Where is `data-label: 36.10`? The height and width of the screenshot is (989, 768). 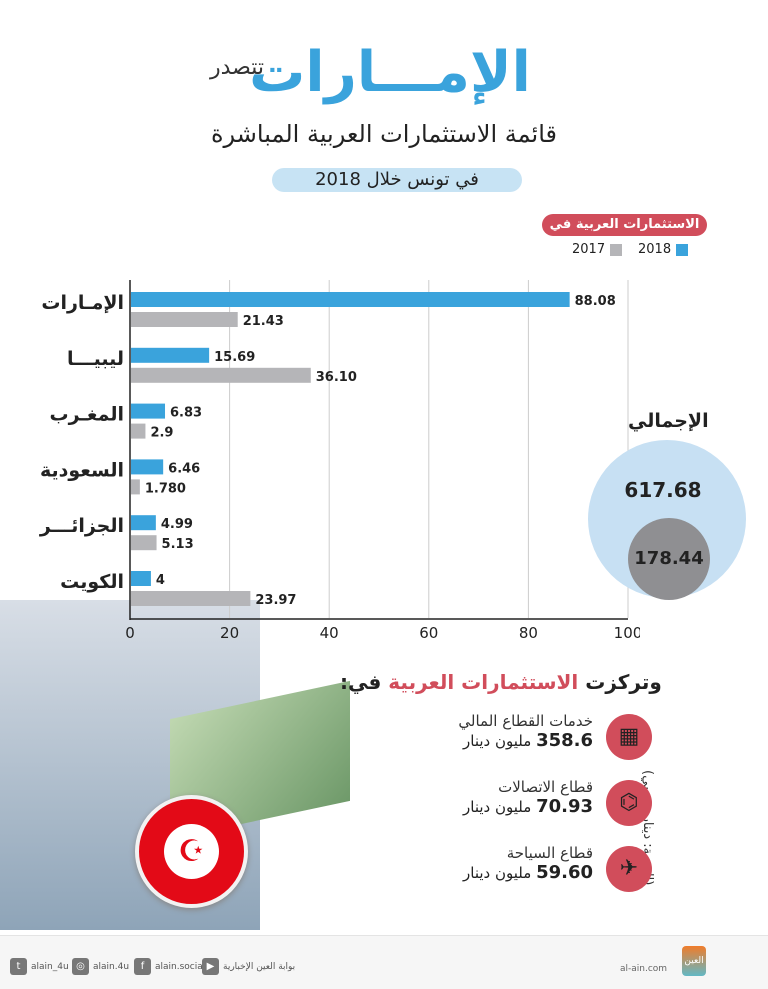
data-label: 36.10 is located at coordinates (336, 377).